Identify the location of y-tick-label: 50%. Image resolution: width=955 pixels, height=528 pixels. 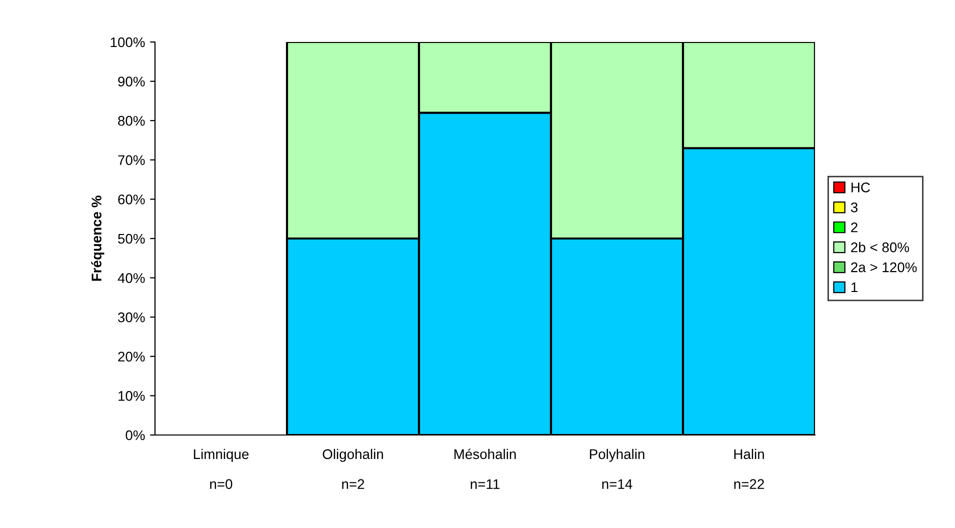
(131, 239).